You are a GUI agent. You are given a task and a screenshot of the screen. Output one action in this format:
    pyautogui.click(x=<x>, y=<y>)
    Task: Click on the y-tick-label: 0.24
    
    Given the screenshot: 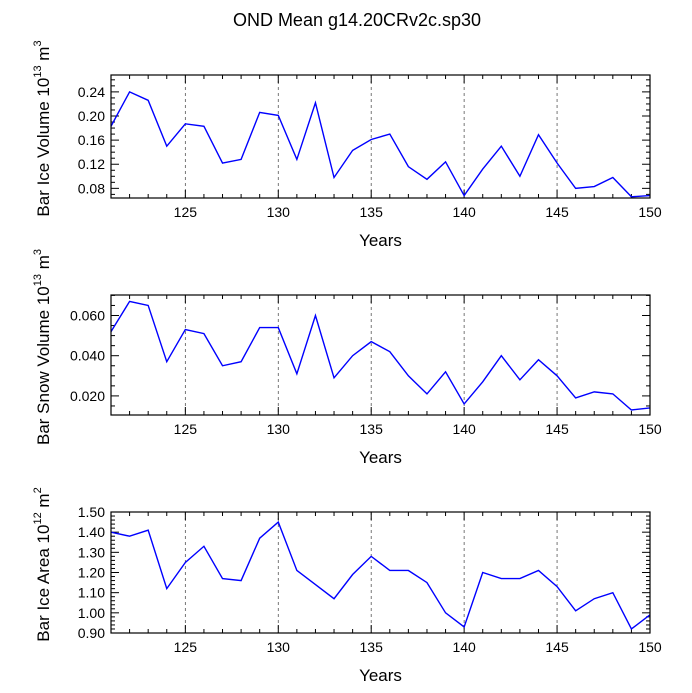 What is the action you would take?
    pyautogui.click(x=91, y=92)
    